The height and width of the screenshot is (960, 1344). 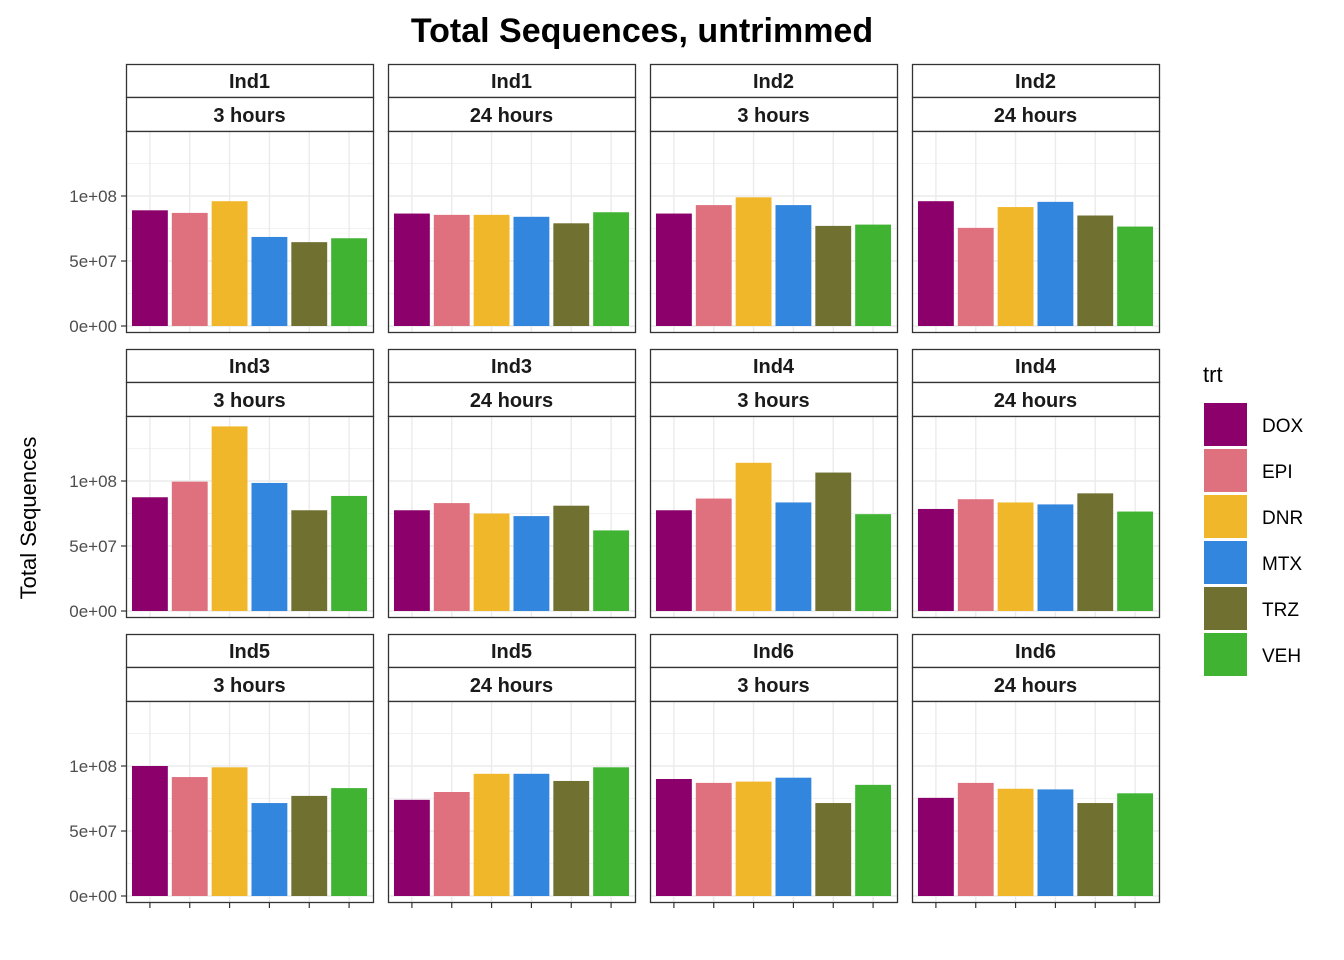 I want to click on facet-panel: Ind1 24 hours, so click(x=512, y=198).